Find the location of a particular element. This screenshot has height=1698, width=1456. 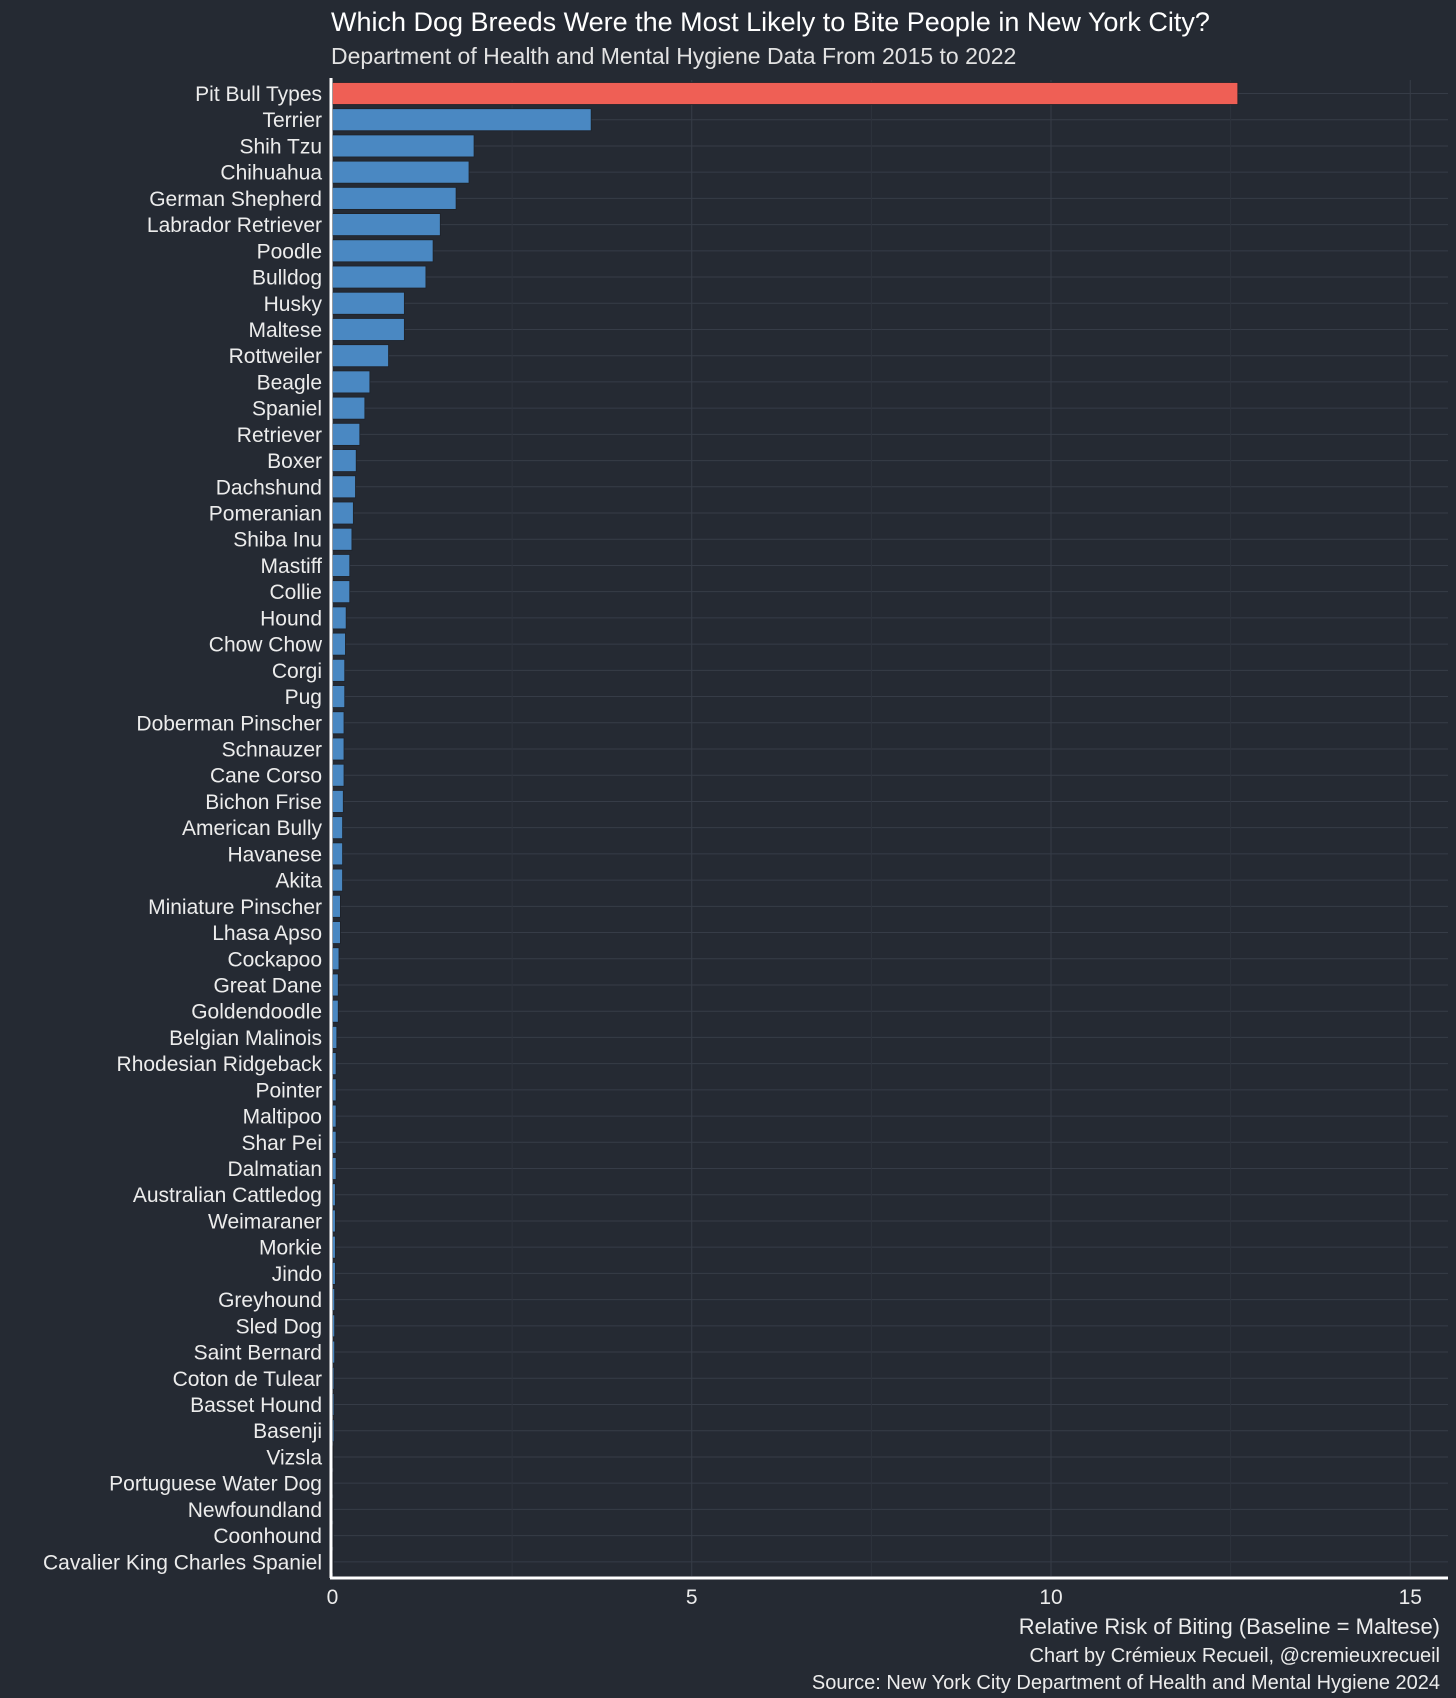

bar-newfoundland is located at coordinates (333, 1509).